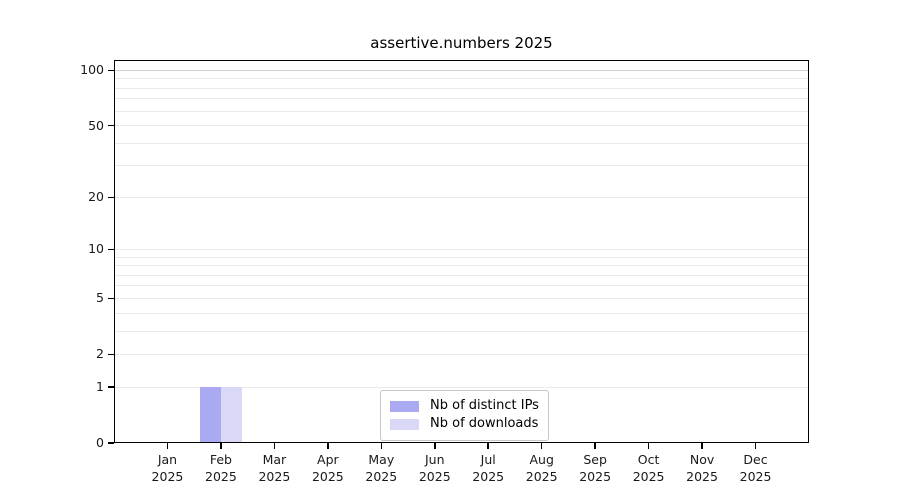  Describe the element at coordinates (648, 446) in the screenshot. I see `x-tick-mark-oct` at that location.